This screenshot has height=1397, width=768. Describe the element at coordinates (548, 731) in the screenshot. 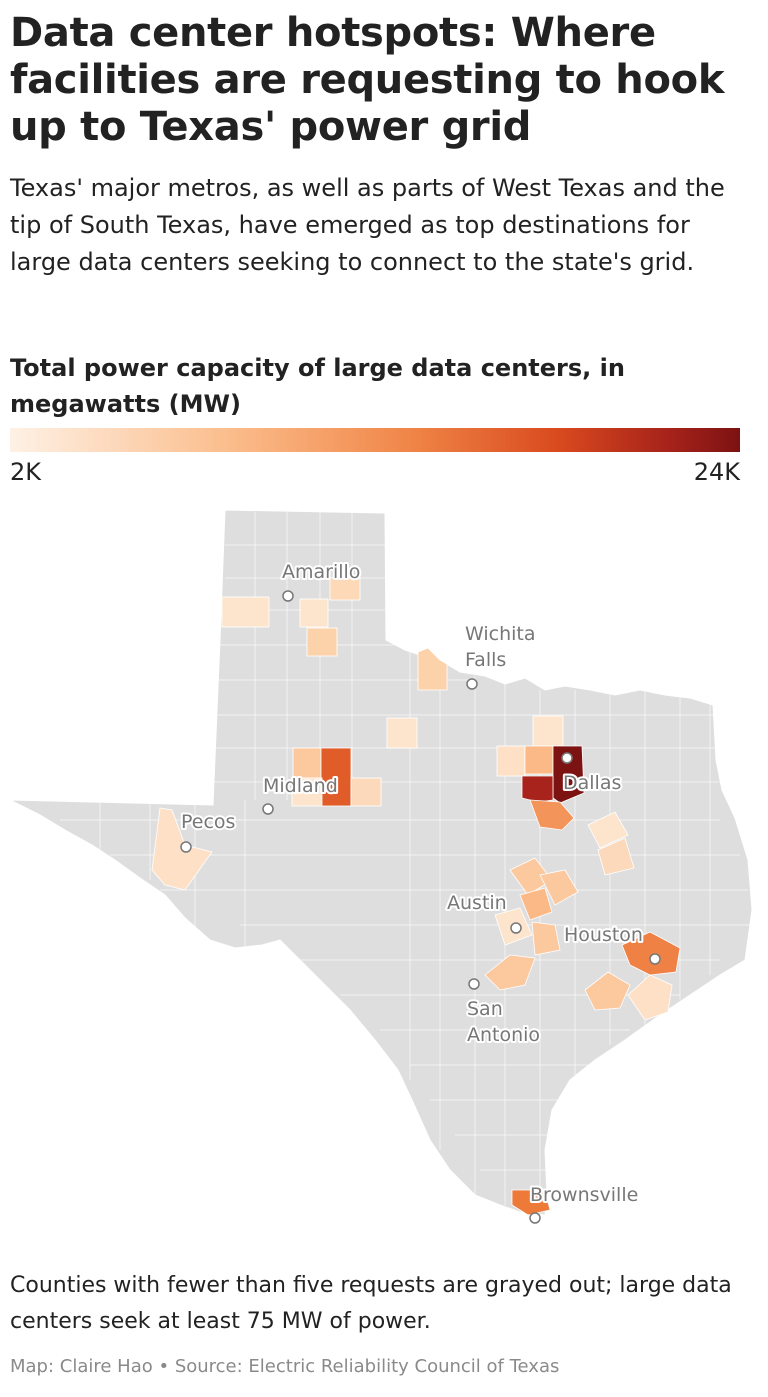

I see `county-dallas-north` at that location.